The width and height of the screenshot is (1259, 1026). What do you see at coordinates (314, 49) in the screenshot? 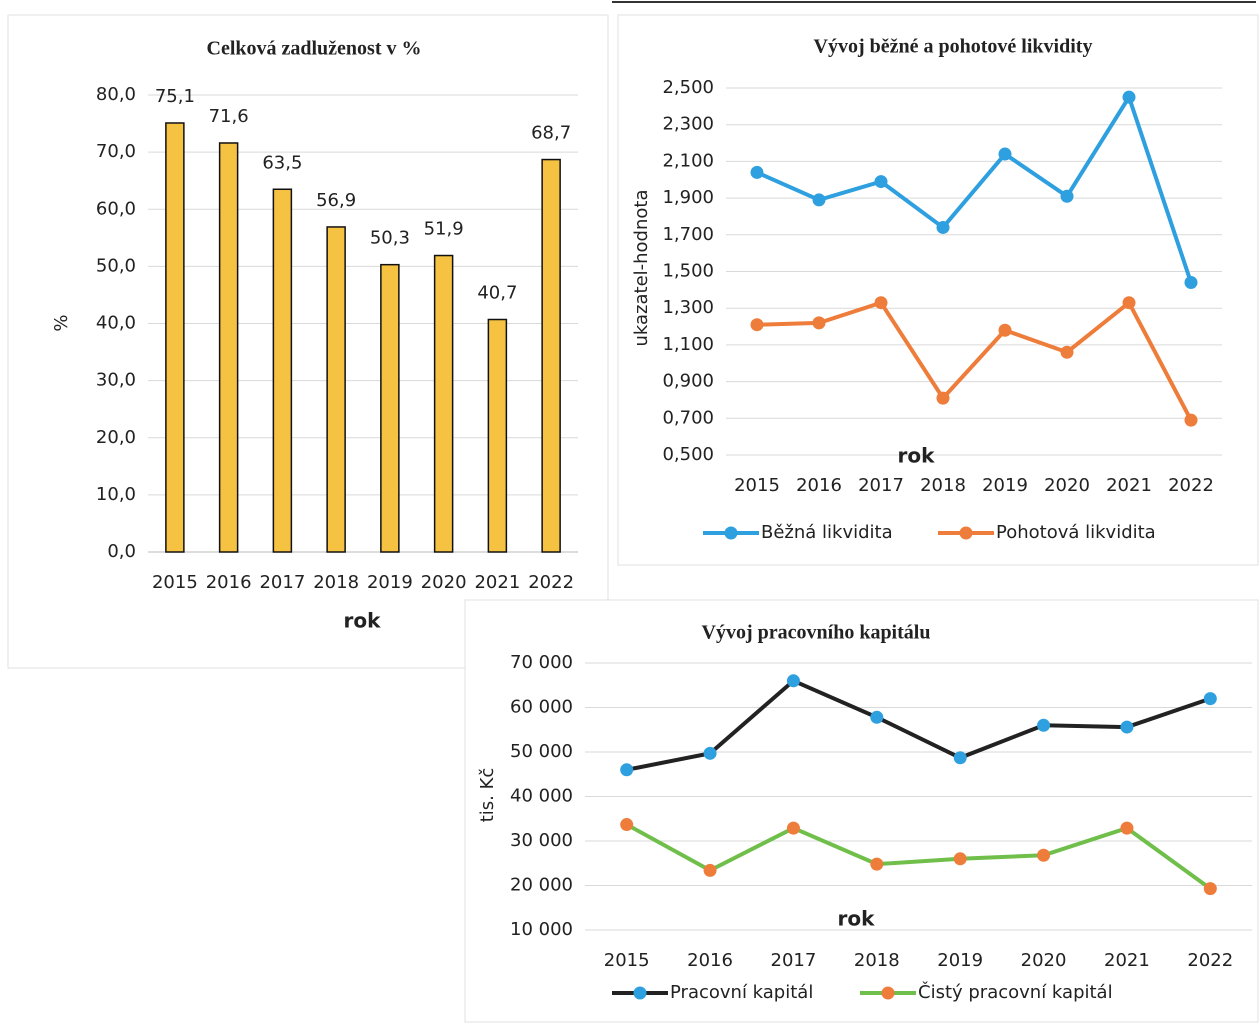
I see `chart-title: Celková zadluženost v %` at bounding box center [314, 49].